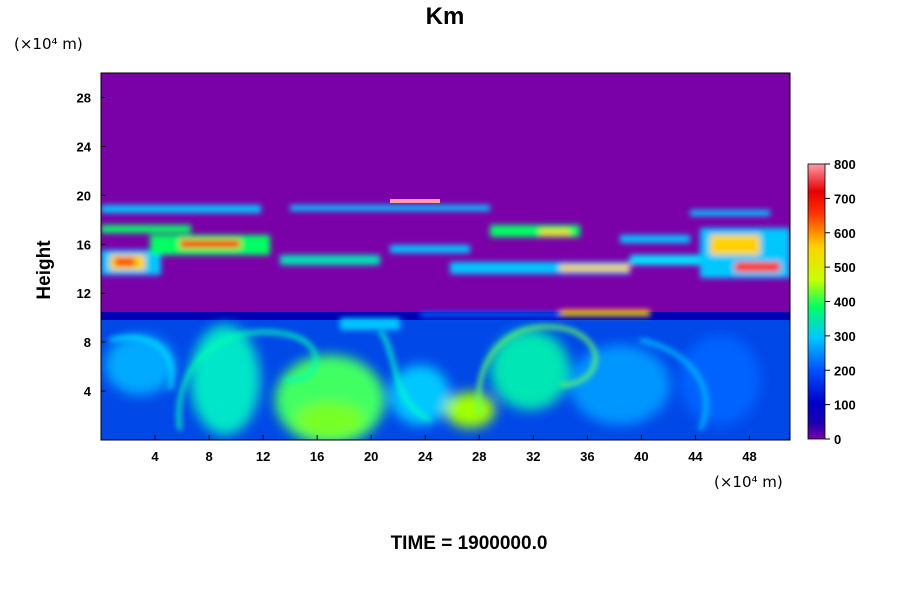 The width and height of the screenshot is (900, 600). I want to click on x-unit-label: (×10⁴ m), so click(748, 482).